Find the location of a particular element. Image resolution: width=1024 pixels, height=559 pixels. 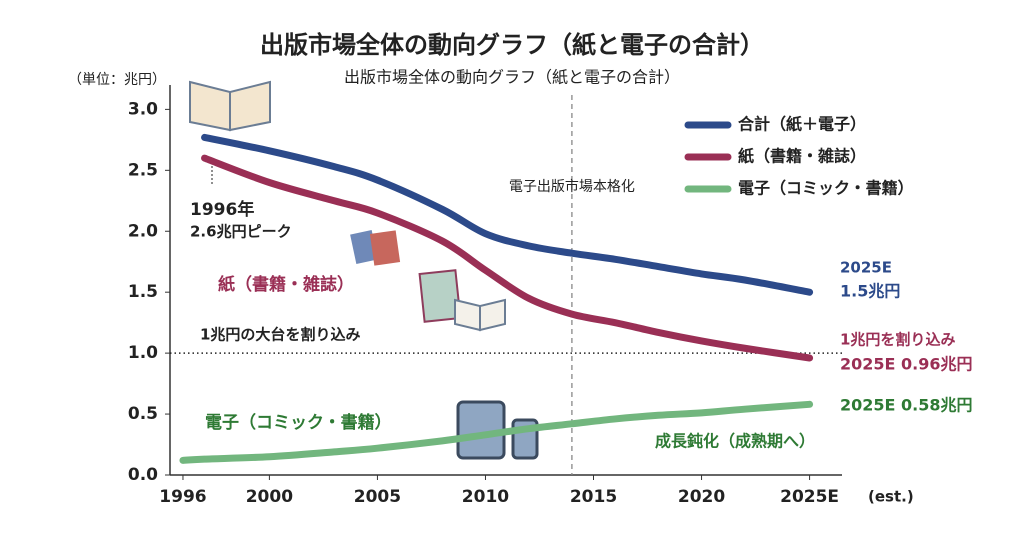

annotation: 電子（コミック・書籍） is located at coordinates (298, 422).